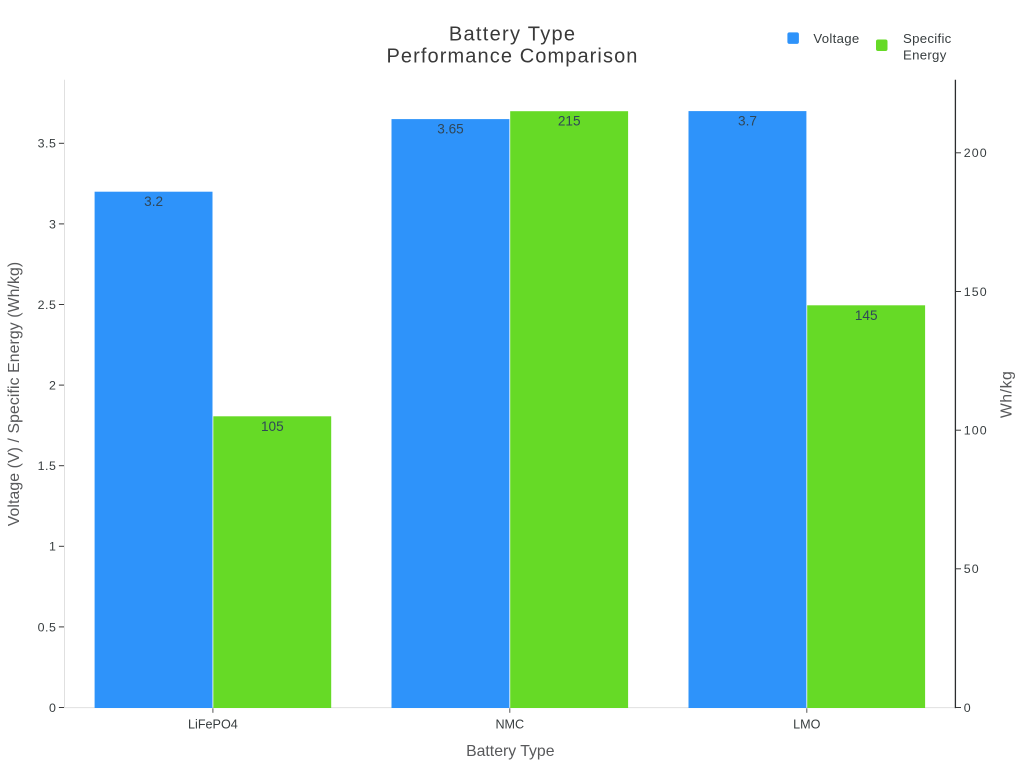  Describe the element at coordinates (52, 224) in the screenshot. I see `svg-text: 3` at that location.